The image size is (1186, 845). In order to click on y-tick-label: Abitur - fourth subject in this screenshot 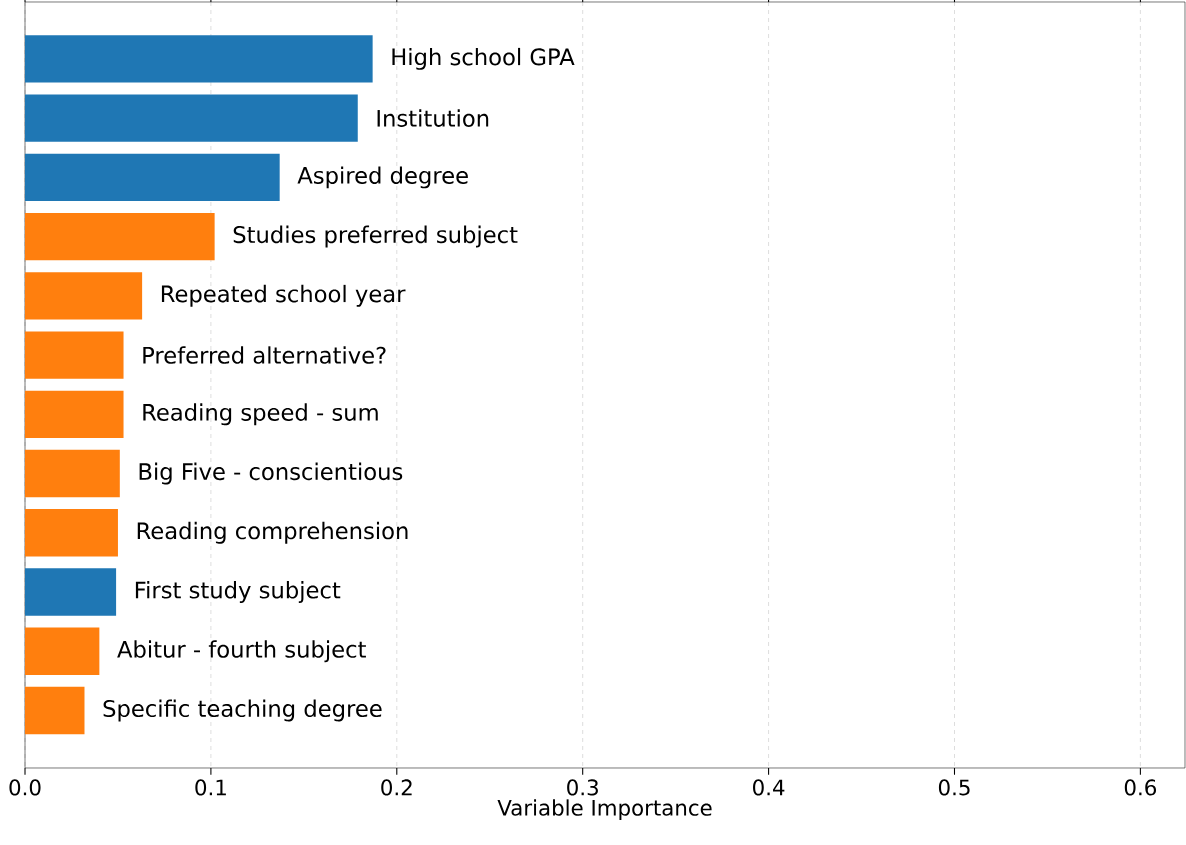, I will do `click(241, 651)`.